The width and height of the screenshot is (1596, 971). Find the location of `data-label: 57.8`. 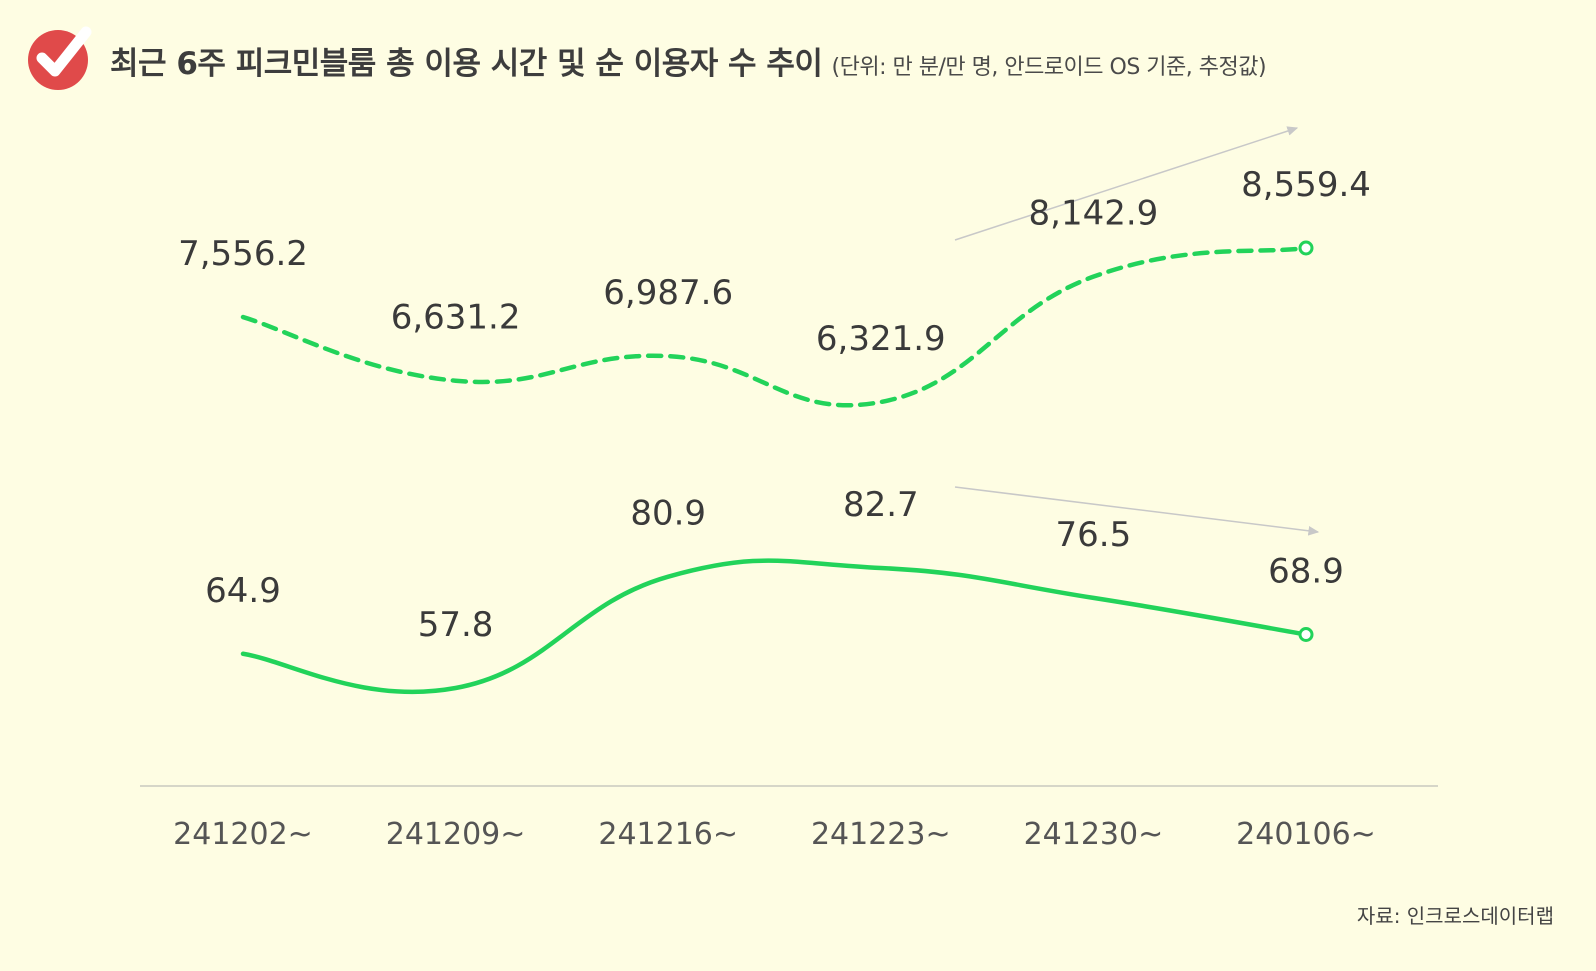

data-label: 57.8 is located at coordinates (456, 625).